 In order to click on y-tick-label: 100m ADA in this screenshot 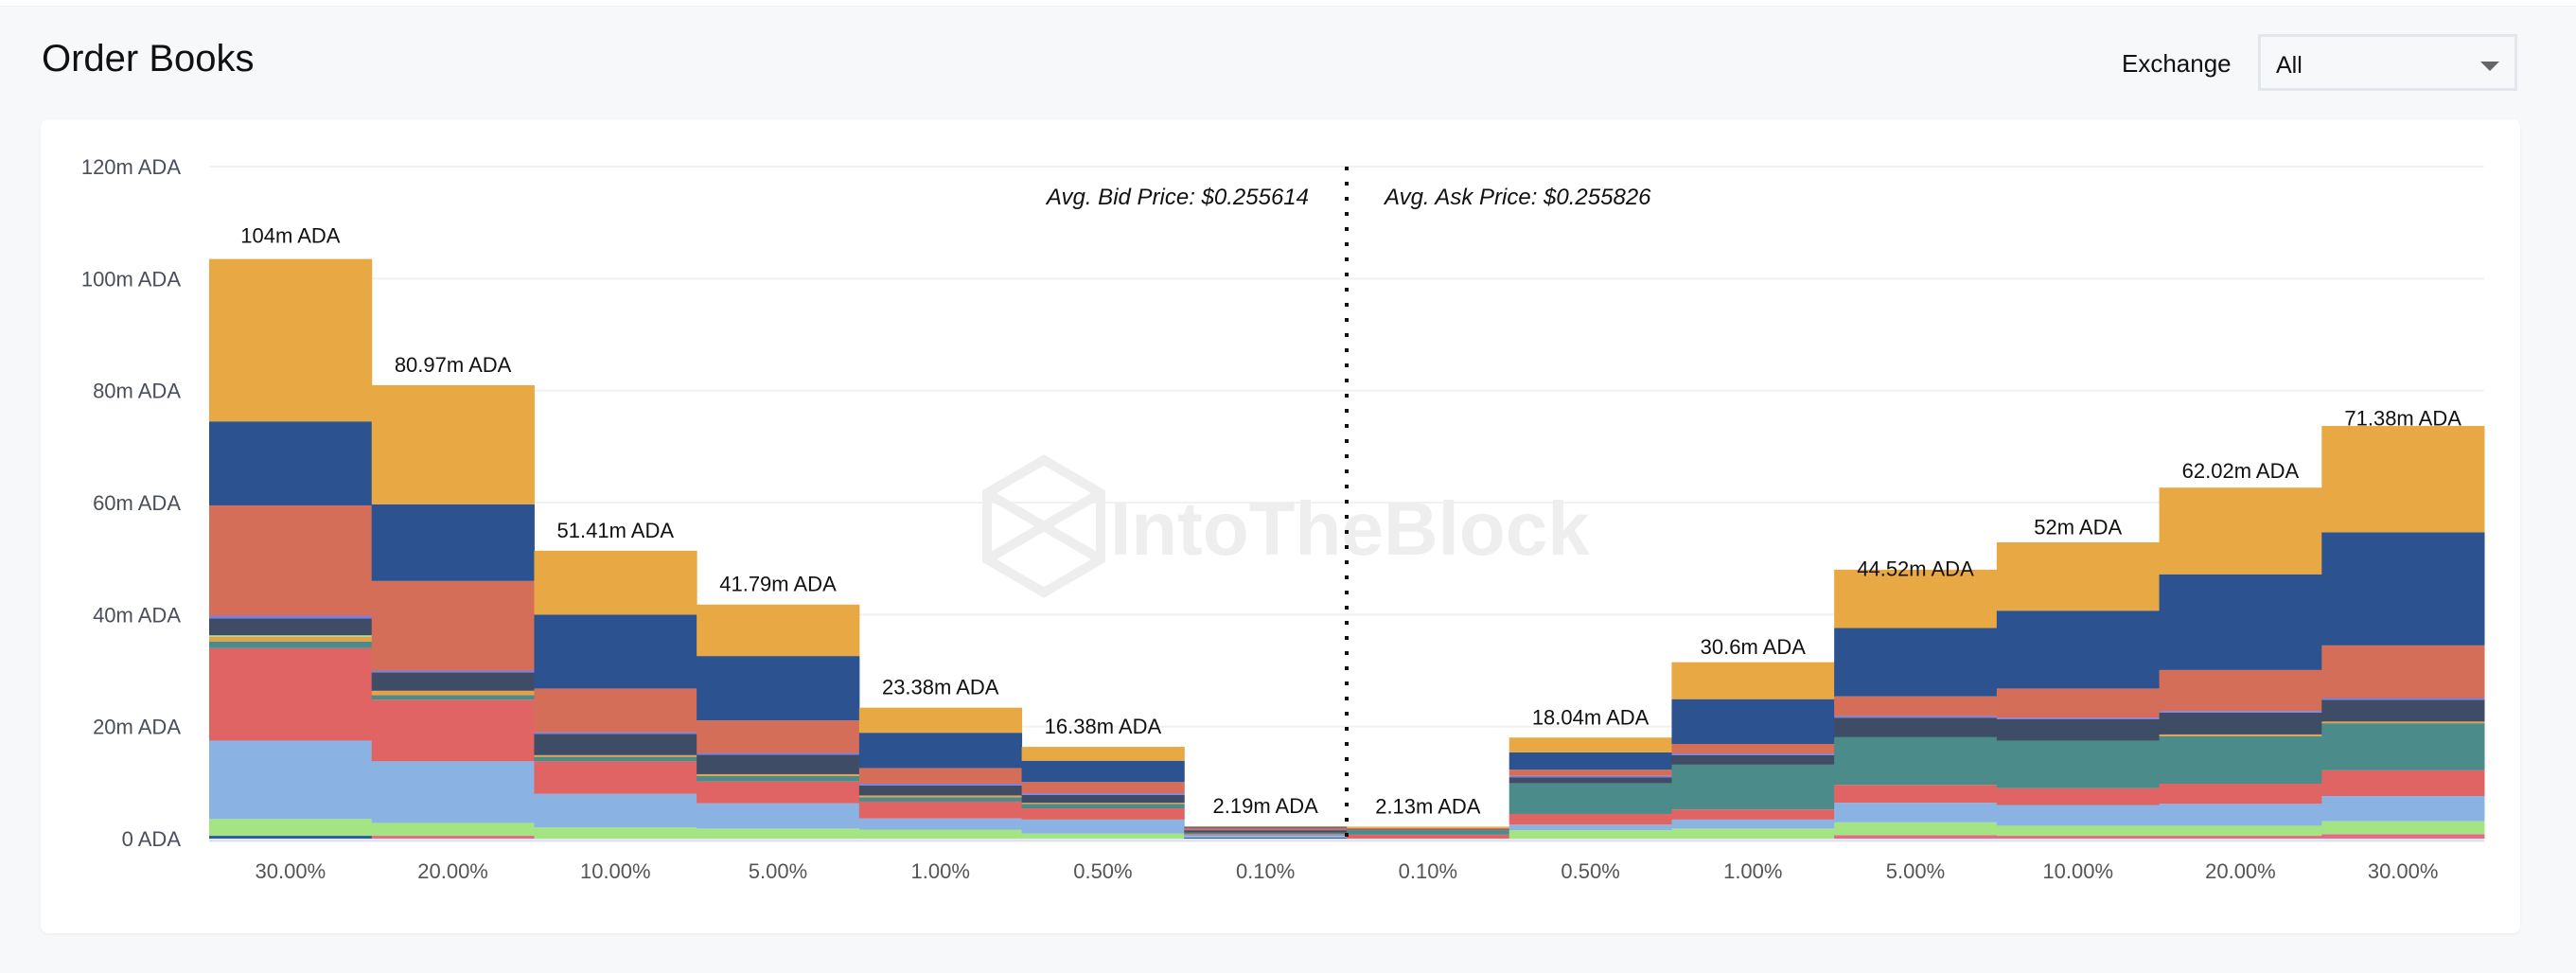, I will do `click(131, 279)`.